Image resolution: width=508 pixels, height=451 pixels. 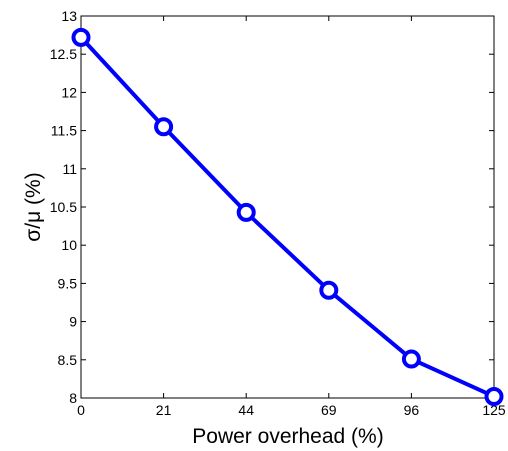 What do you see at coordinates (69, 245) in the screenshot?
I see `y-tick-label: 10` at bounding box center [69, 245].